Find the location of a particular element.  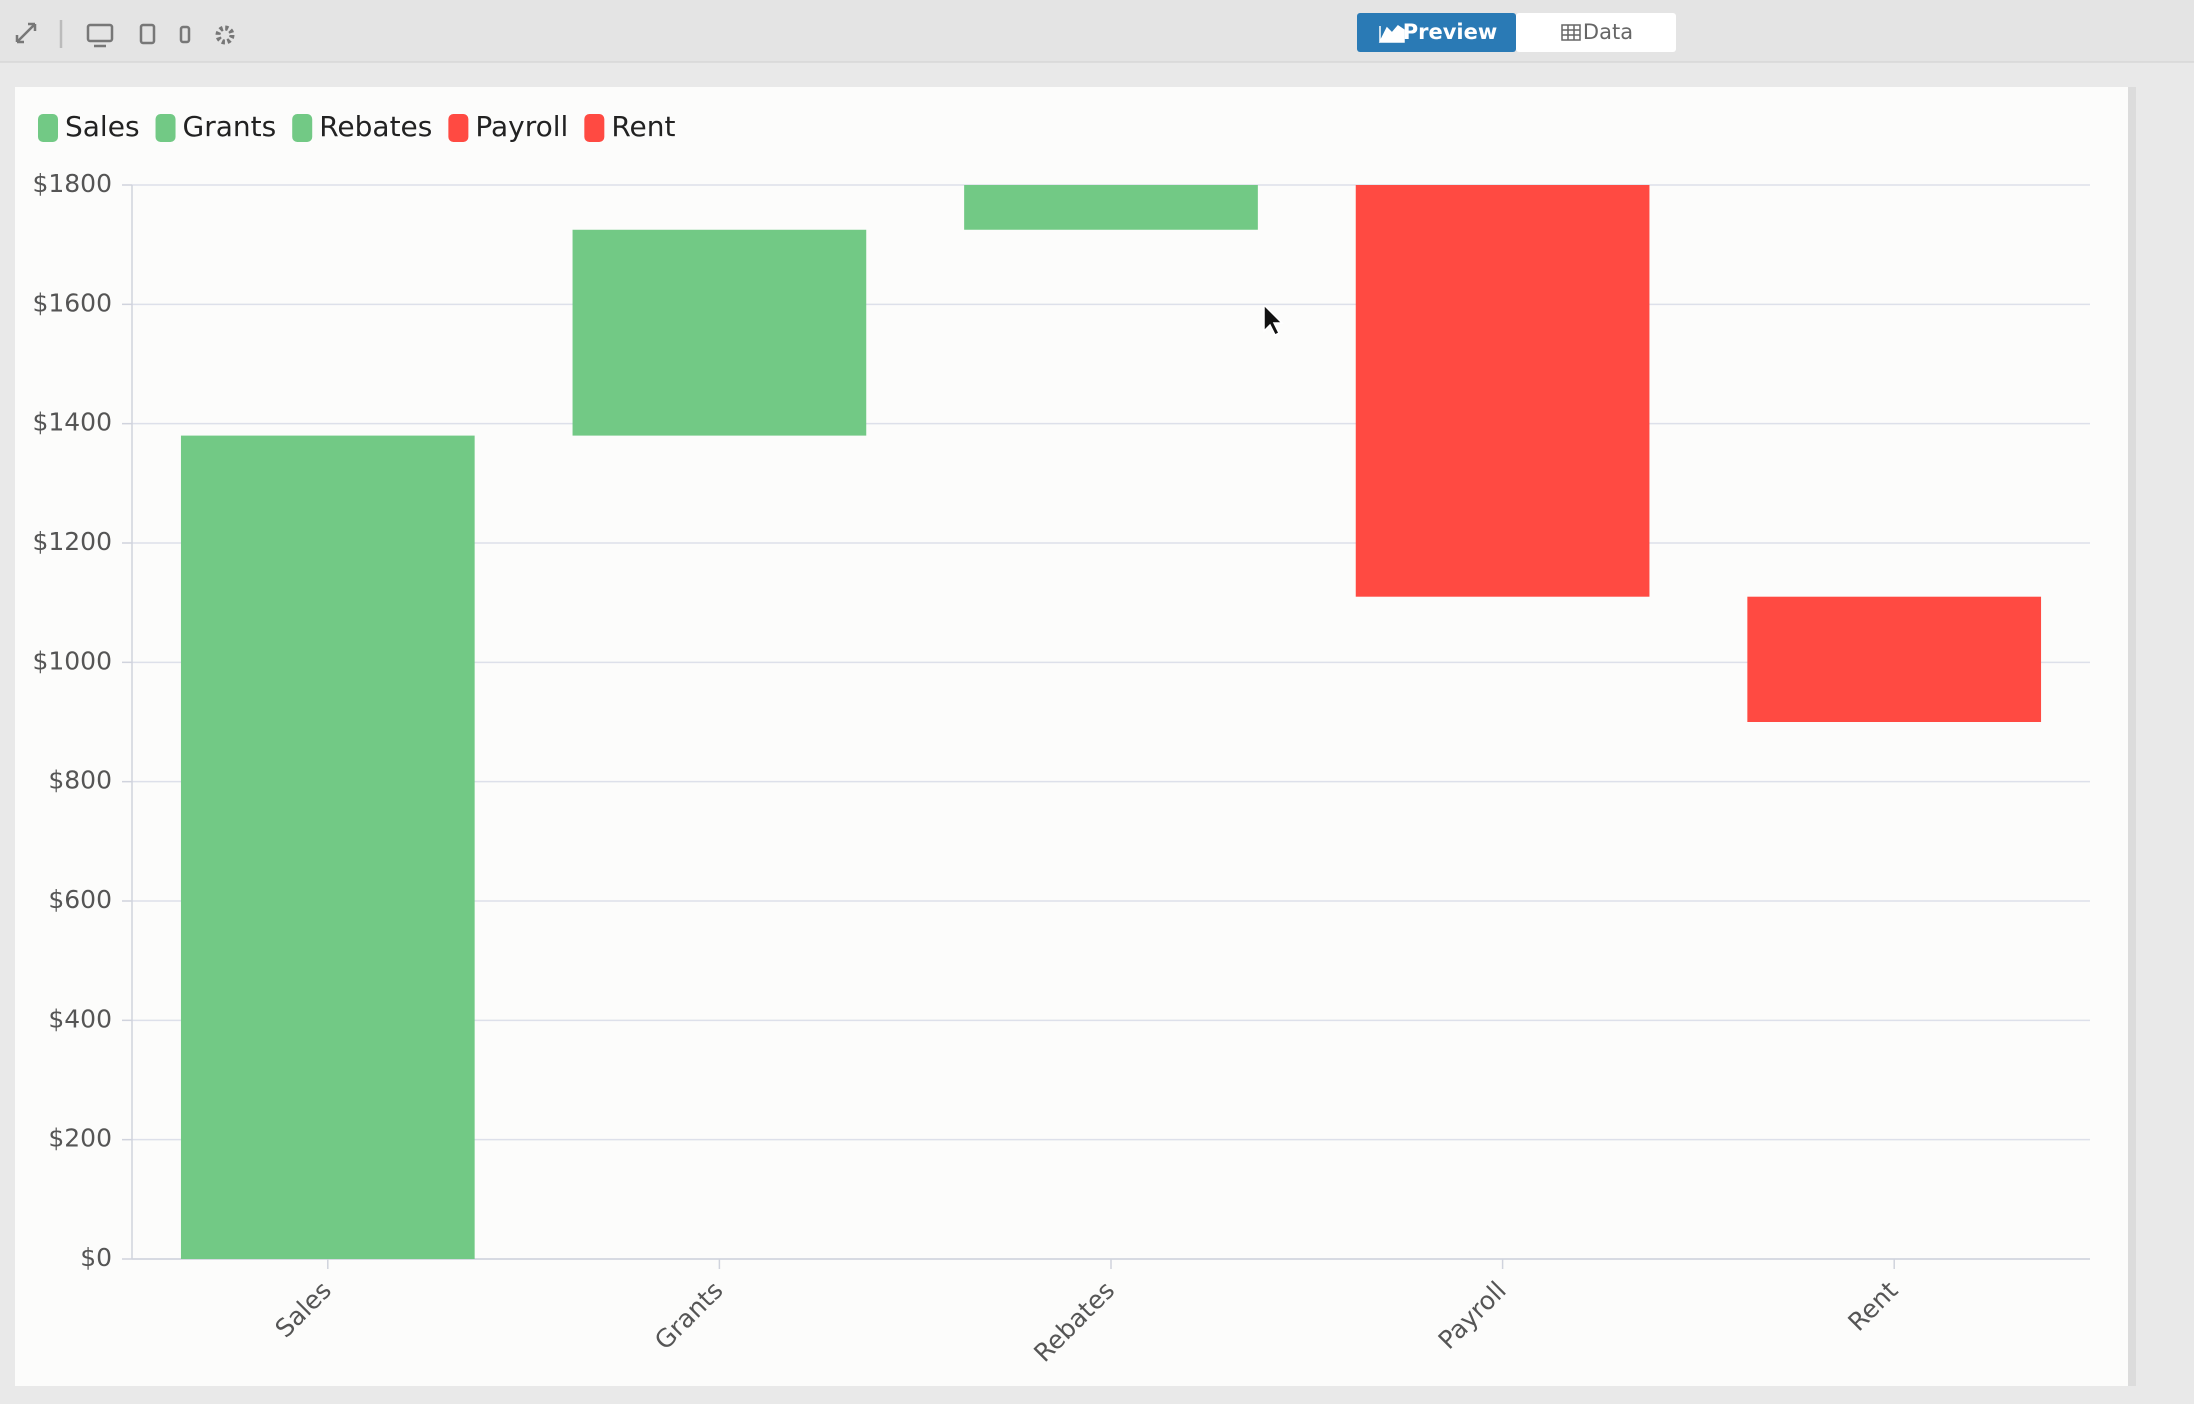

y-tick-label: $1600 is located at coordinates (72, 302).